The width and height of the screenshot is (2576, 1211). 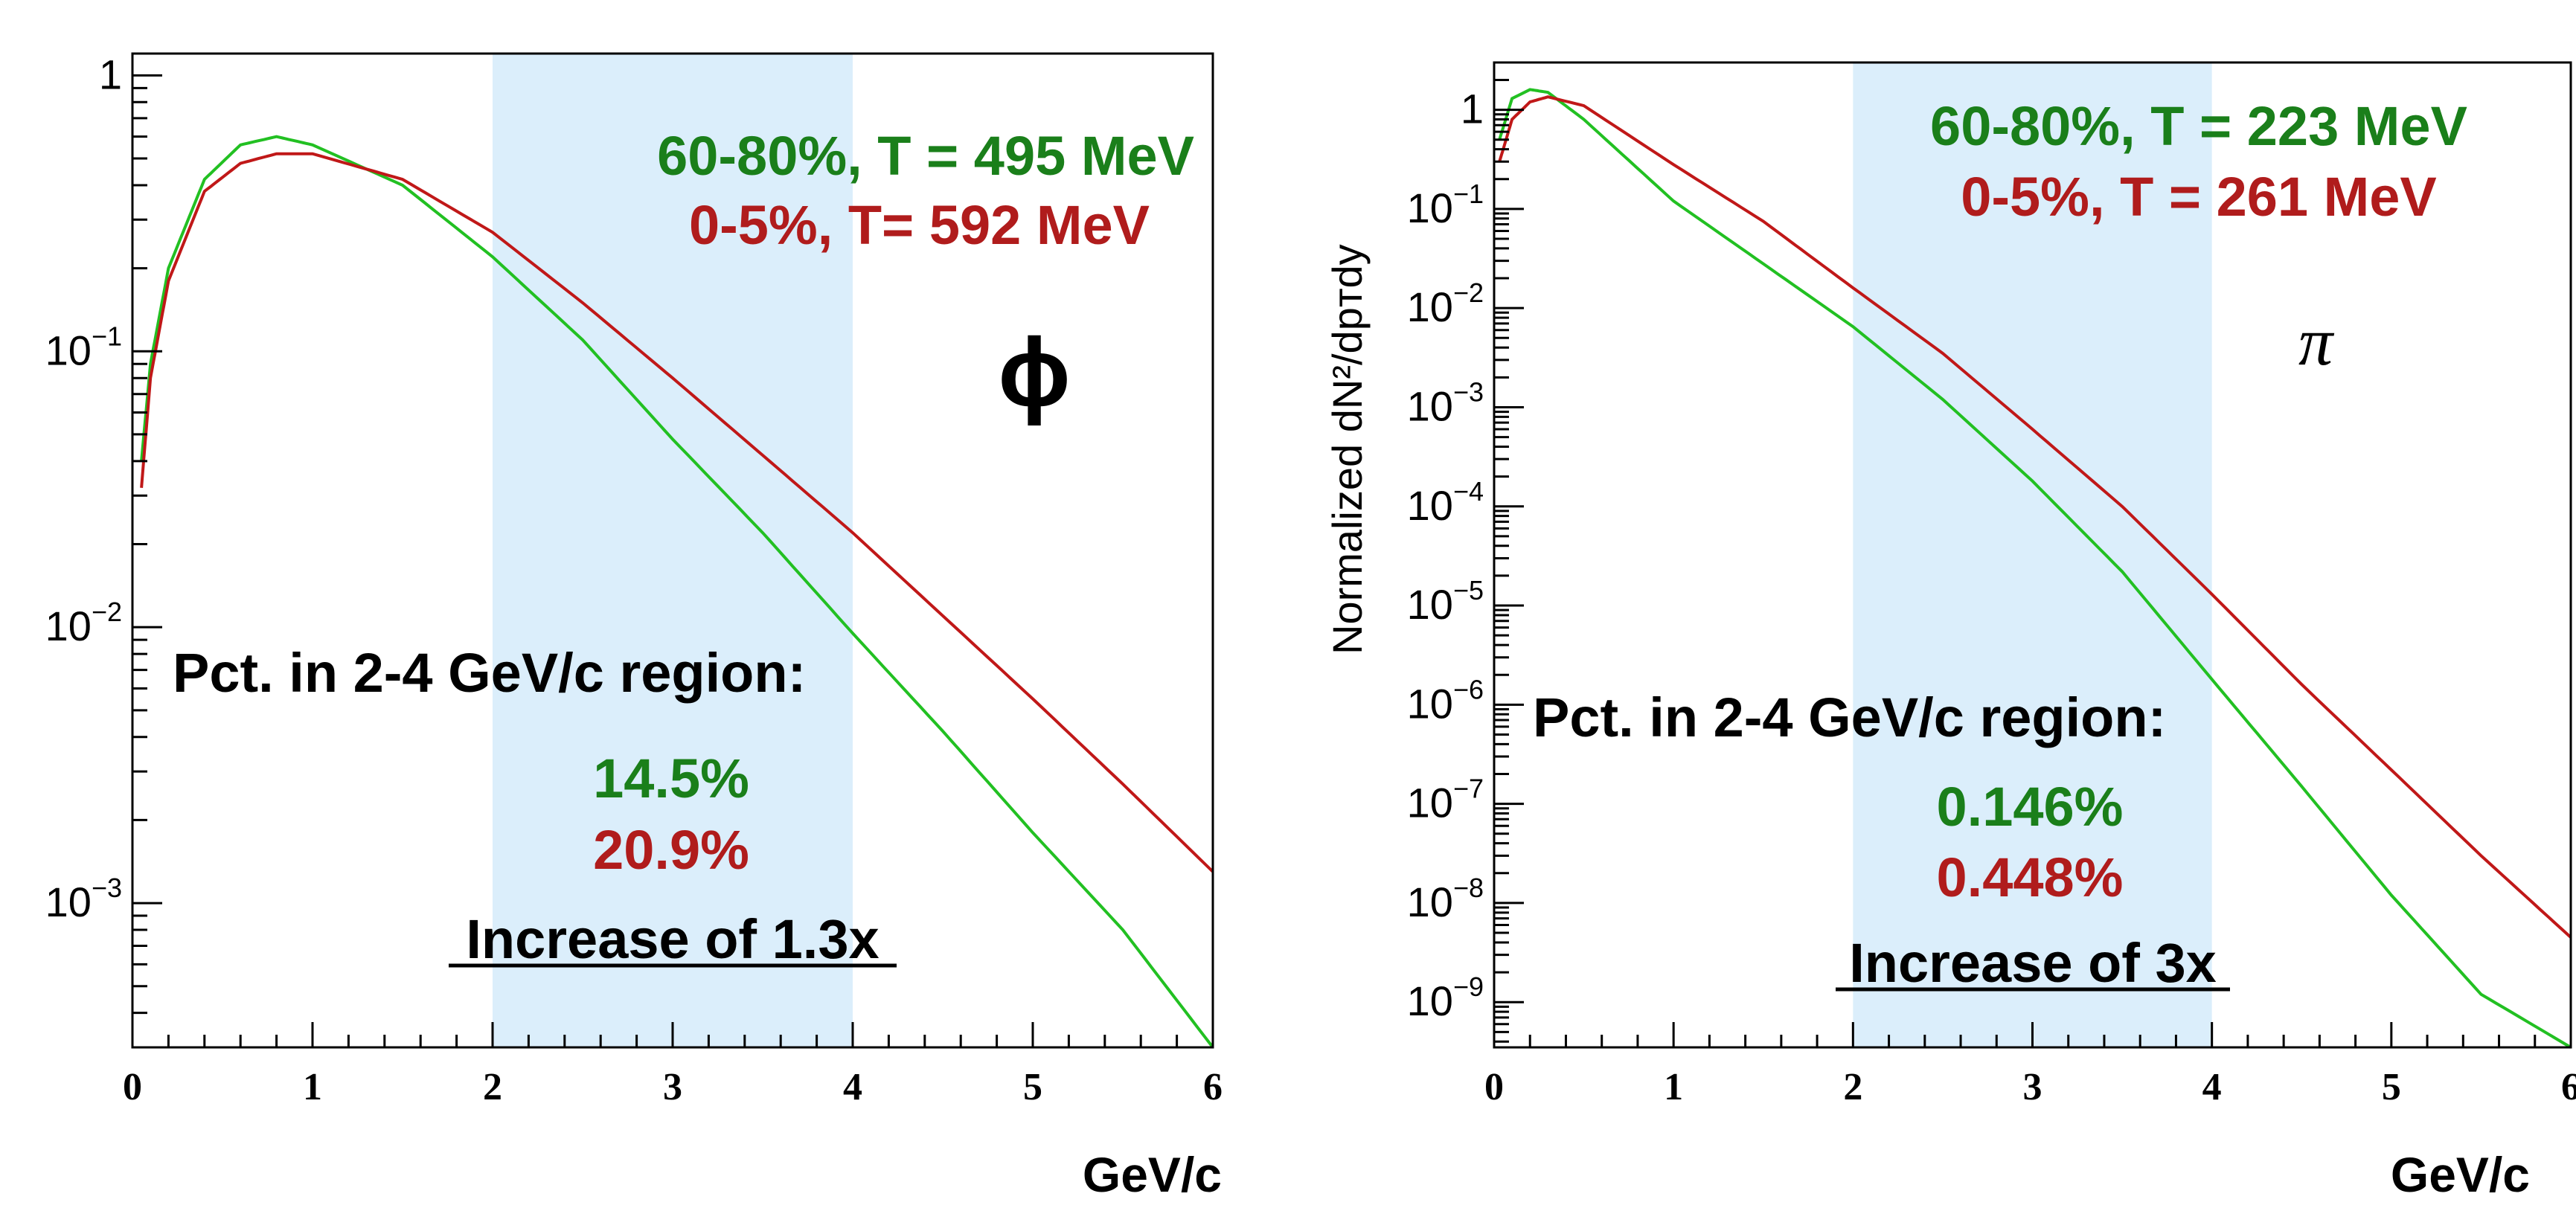 I want to click on pi-x-tick-label: 4, so click(x=2212, y=1087).